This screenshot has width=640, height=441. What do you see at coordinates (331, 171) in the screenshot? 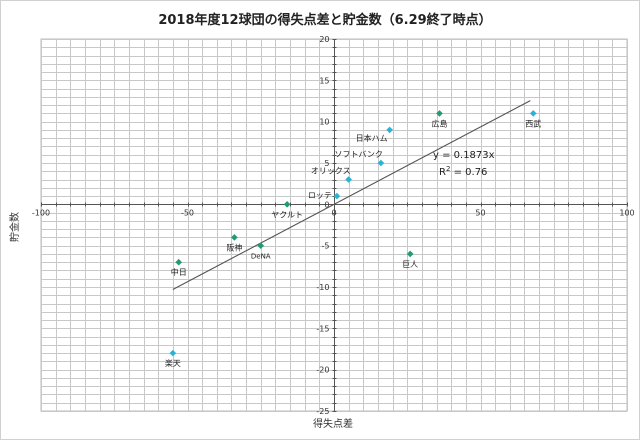
I see `data-point-label: オリックス` at bounding box center [331, 171].